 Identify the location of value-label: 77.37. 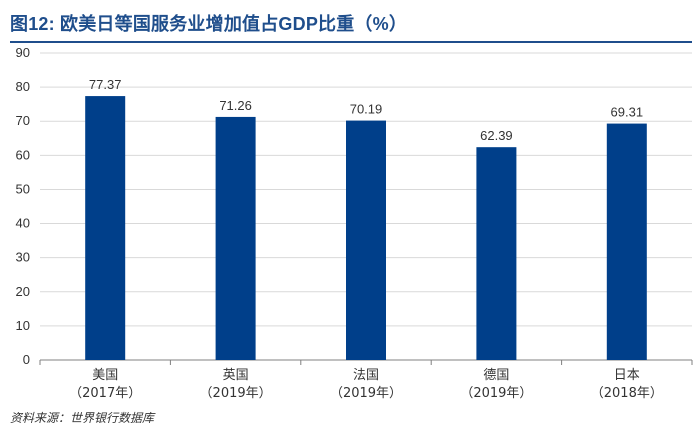
(105, 84).